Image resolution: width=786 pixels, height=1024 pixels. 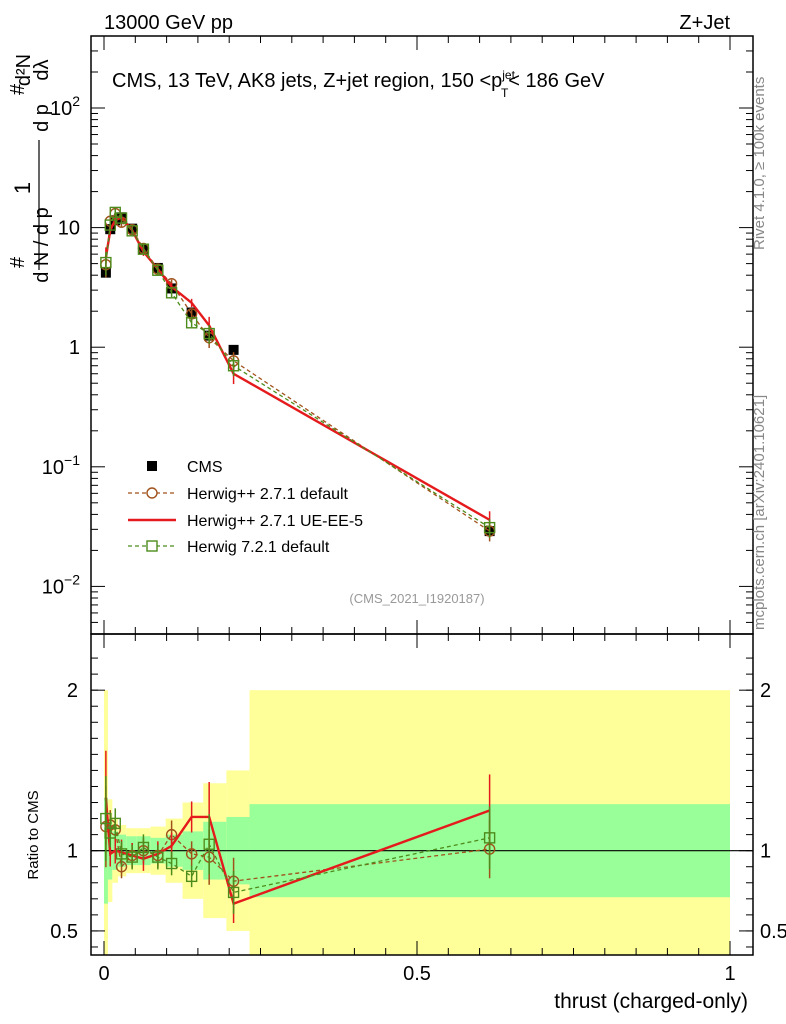 I want to click on cms-data-point, so click(x=233, y=349).